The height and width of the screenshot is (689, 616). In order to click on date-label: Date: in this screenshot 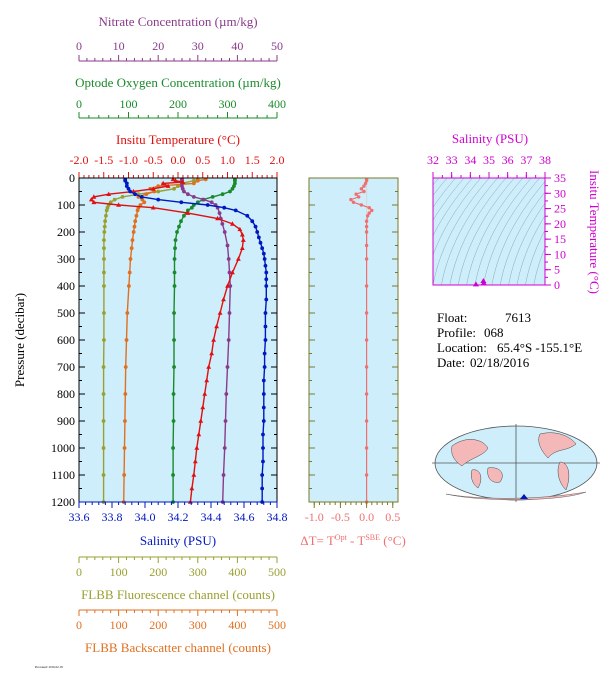, I will do `click(451, 362)`.